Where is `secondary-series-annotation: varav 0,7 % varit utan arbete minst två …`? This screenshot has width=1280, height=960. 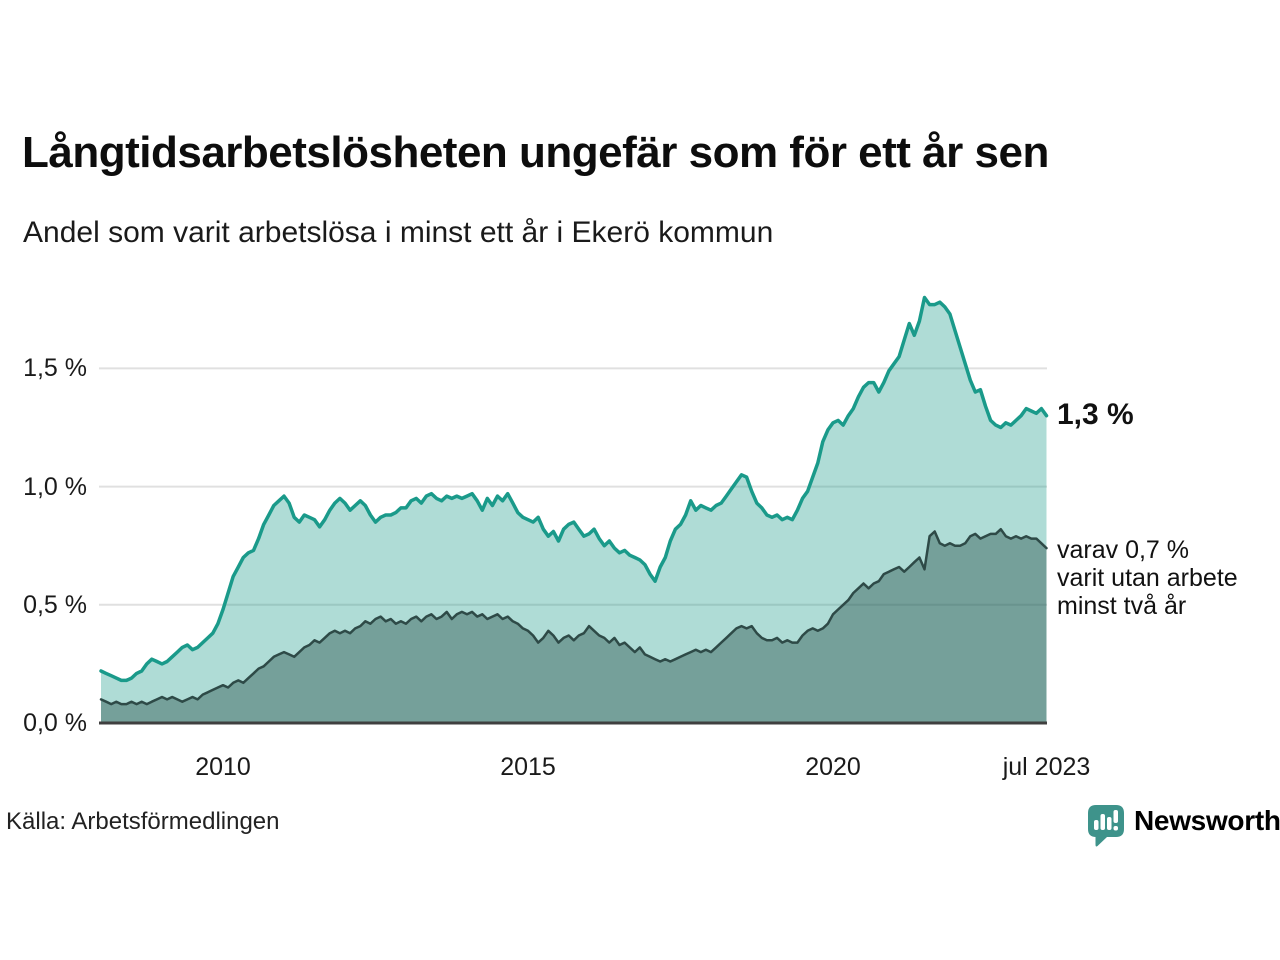
secondary-series-annotation: varav 0,7 % varit utan arbete minst två … is located at coordinates (1147, 578).